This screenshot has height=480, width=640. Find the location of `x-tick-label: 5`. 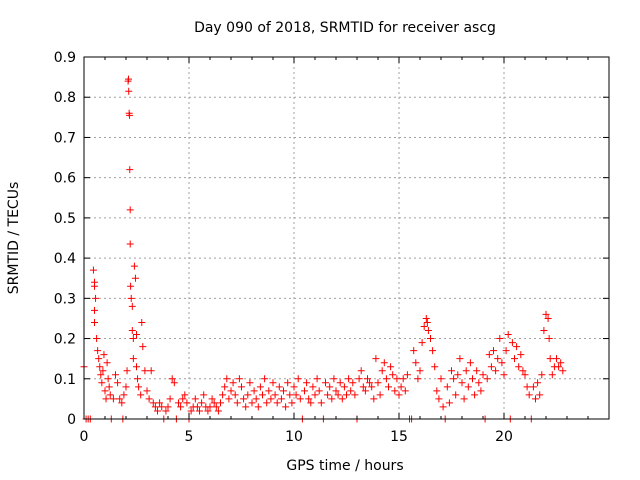

x-tick-label: 5 is located at coordinates (189, 437).